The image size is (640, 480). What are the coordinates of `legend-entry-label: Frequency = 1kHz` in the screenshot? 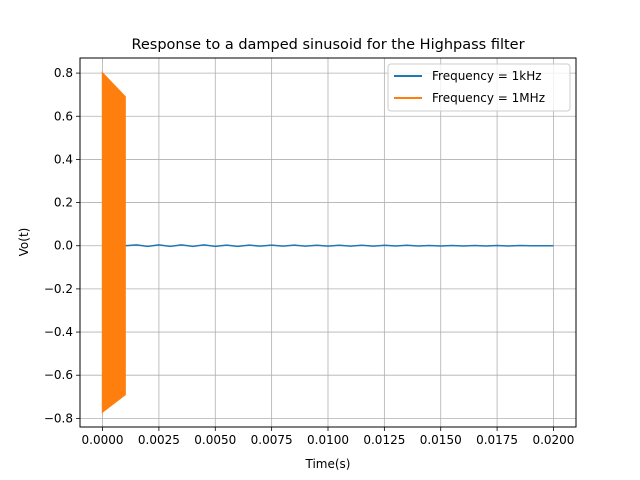 It's located at (487, 76).